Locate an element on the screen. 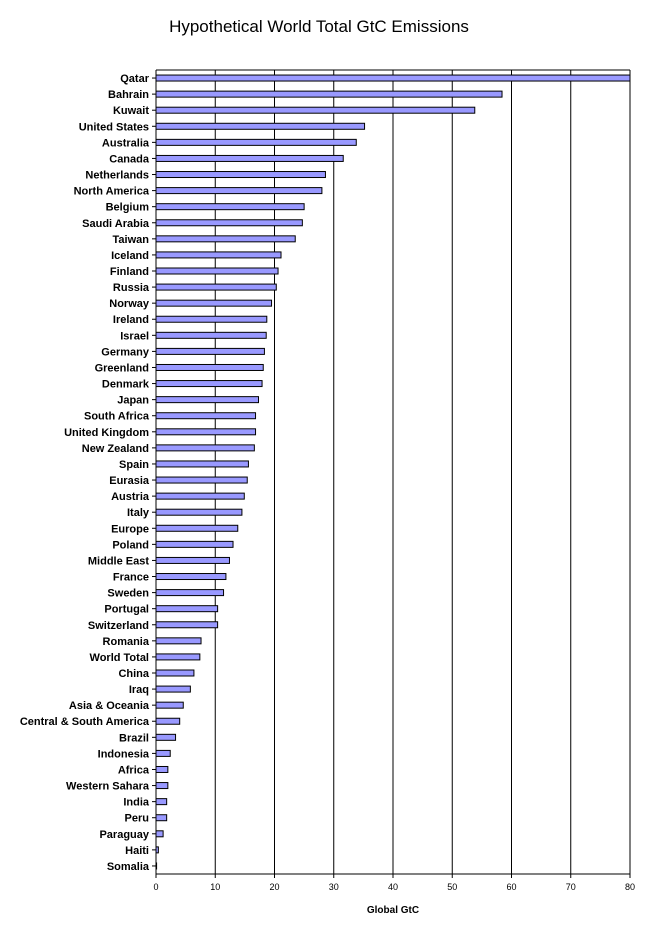  x-tick-labels: 0 10 20 30 40 50 60 70 80 is located at coordinates (394, 883).